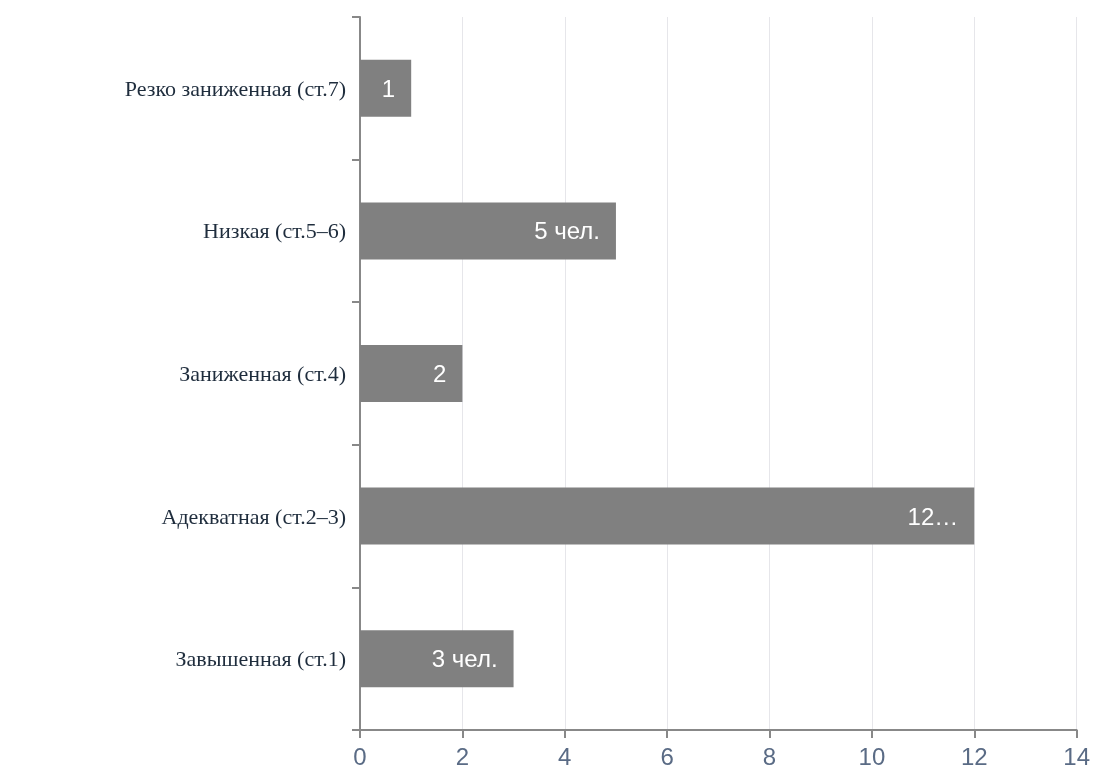 This screenshot has height=781, width=1101. Describe the element at coordinates (872, 756) in the screenshot. I see `x-tick-label: 10` at that location.